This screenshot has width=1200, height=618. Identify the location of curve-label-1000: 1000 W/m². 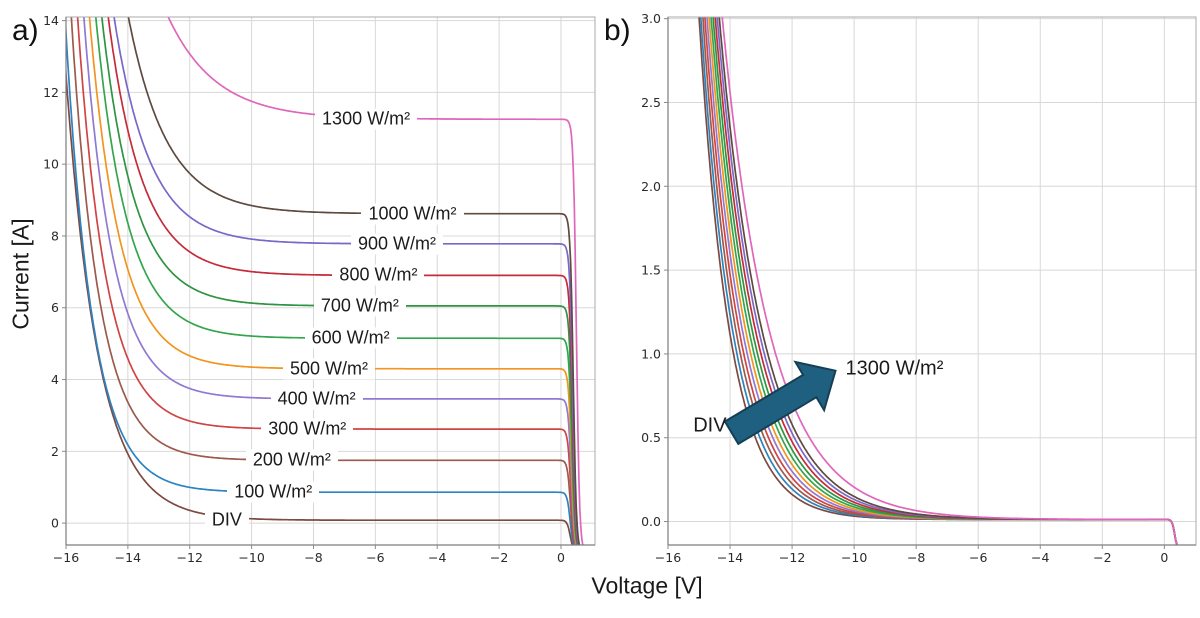
(412, 214).